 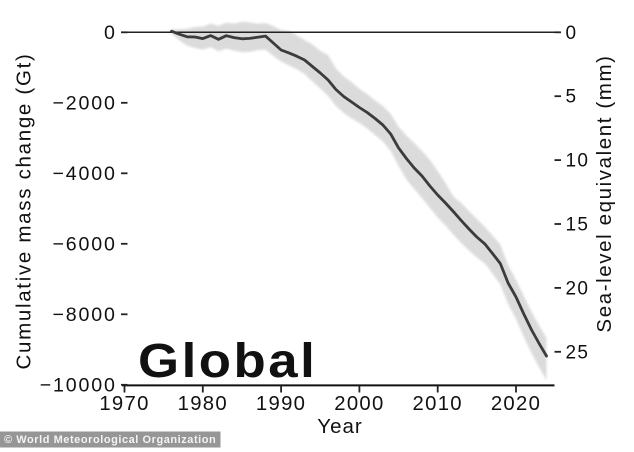 What do you see at coordinates (85, 244) in the screenshot?
I see `svg-text: −6000` at bounding box center [85, 244].